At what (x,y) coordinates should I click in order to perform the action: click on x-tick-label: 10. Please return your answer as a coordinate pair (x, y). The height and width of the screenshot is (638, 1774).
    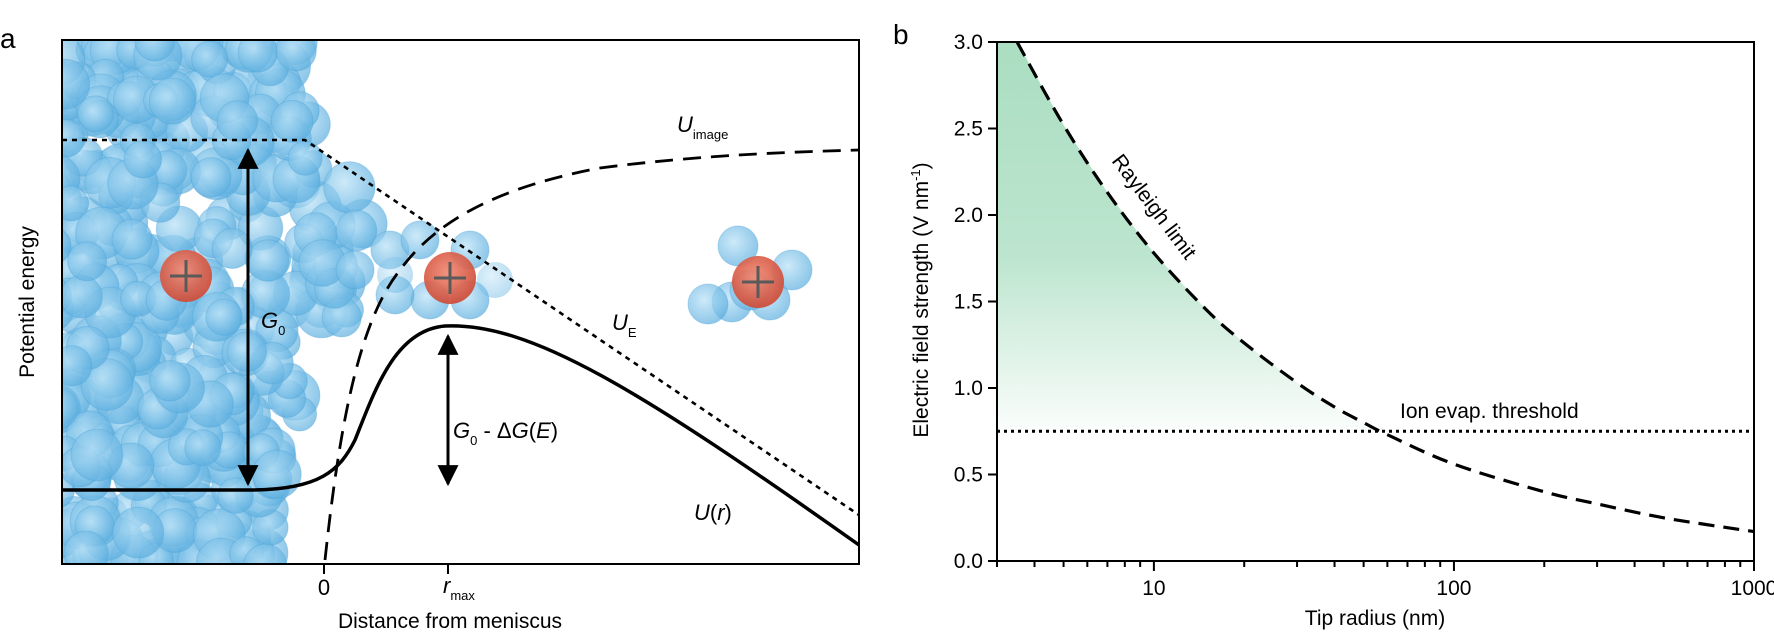
    Looking at the image, I should click on (1153, 588).